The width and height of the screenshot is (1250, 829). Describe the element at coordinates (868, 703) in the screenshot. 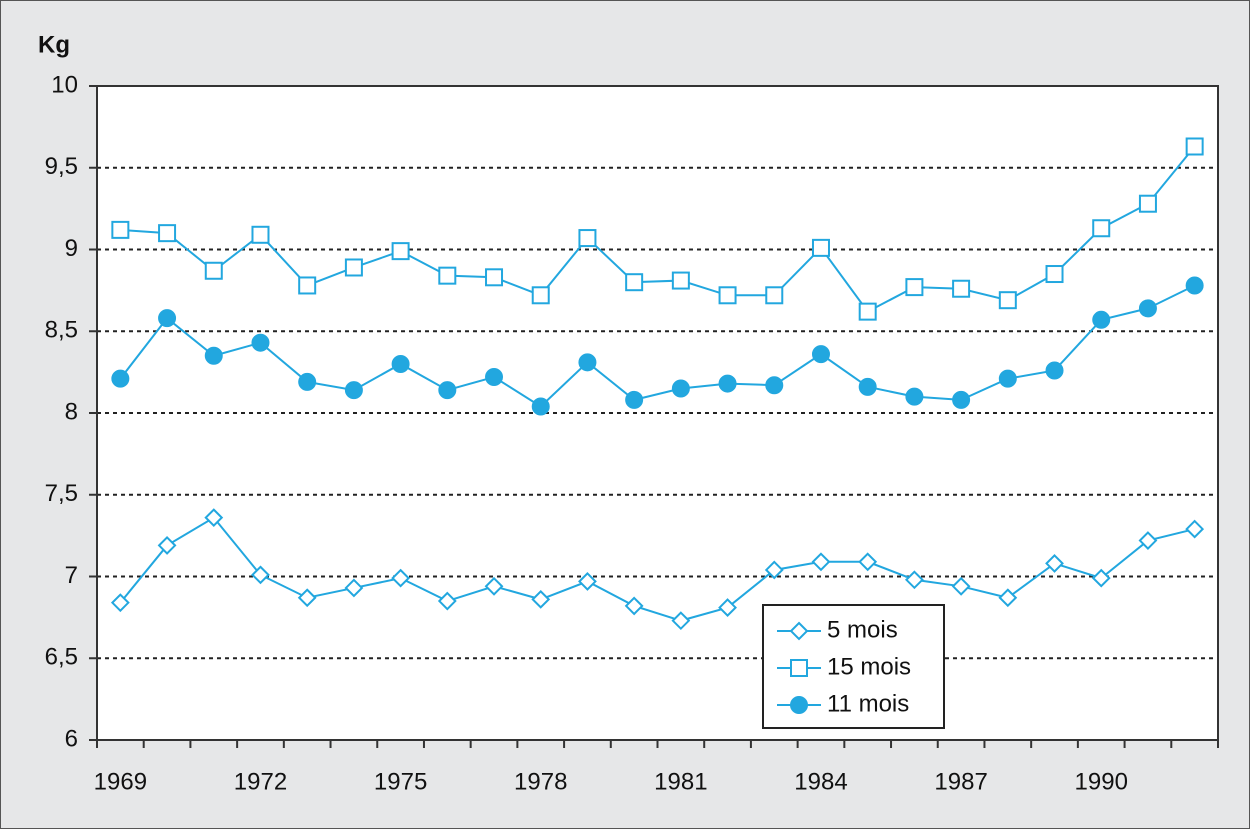

I see `legend-label: 11 mois` at that location.